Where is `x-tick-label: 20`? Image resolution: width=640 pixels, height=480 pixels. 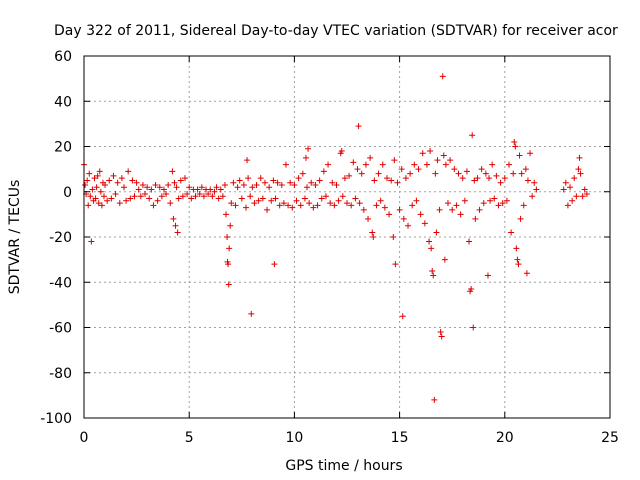 x-tick-label: 20 is located at coordinates (505, 438).